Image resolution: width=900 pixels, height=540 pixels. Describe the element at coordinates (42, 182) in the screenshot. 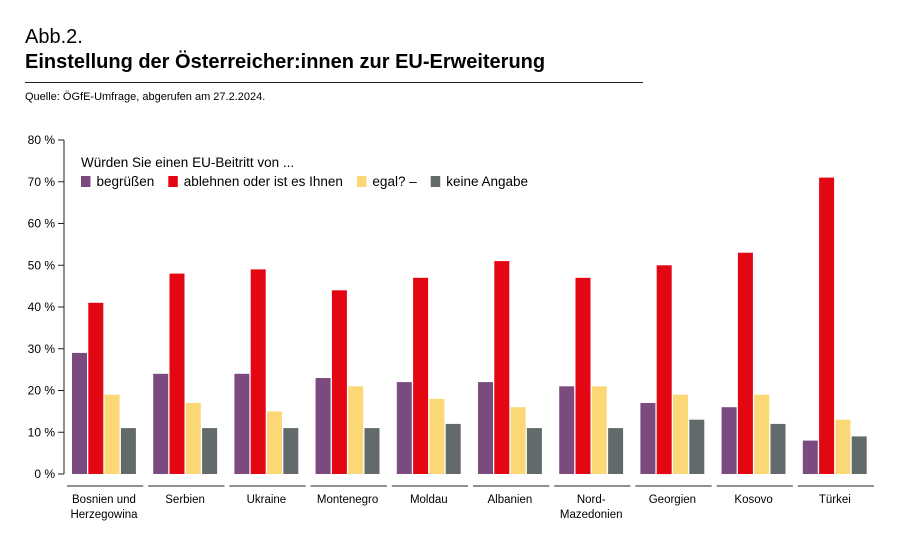

I see `y-tick-label: 70 %` at that location.